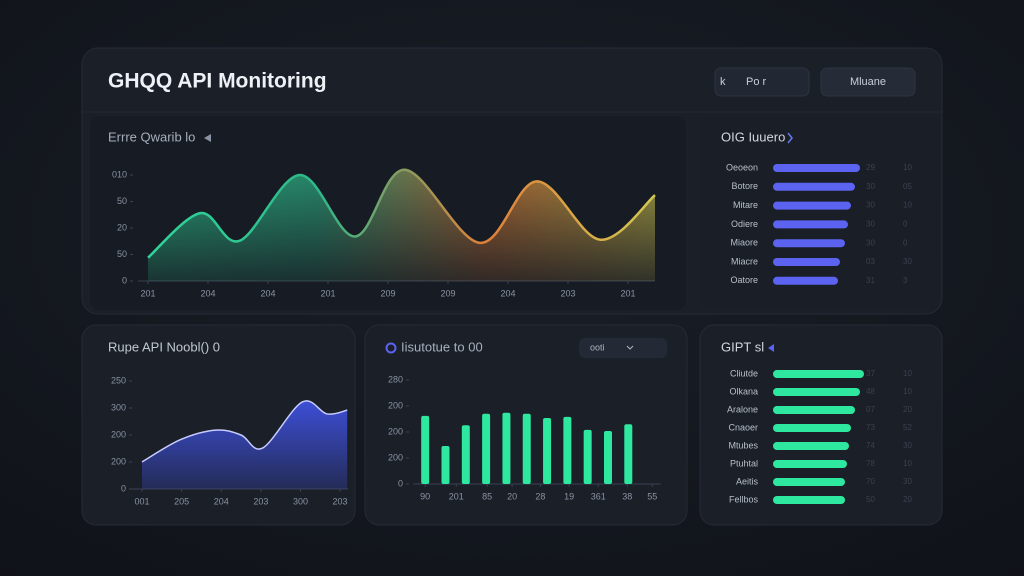  Describe the element at coordinates (744, 243) in the screenshot. I see `row-label: Miaore` at that location.